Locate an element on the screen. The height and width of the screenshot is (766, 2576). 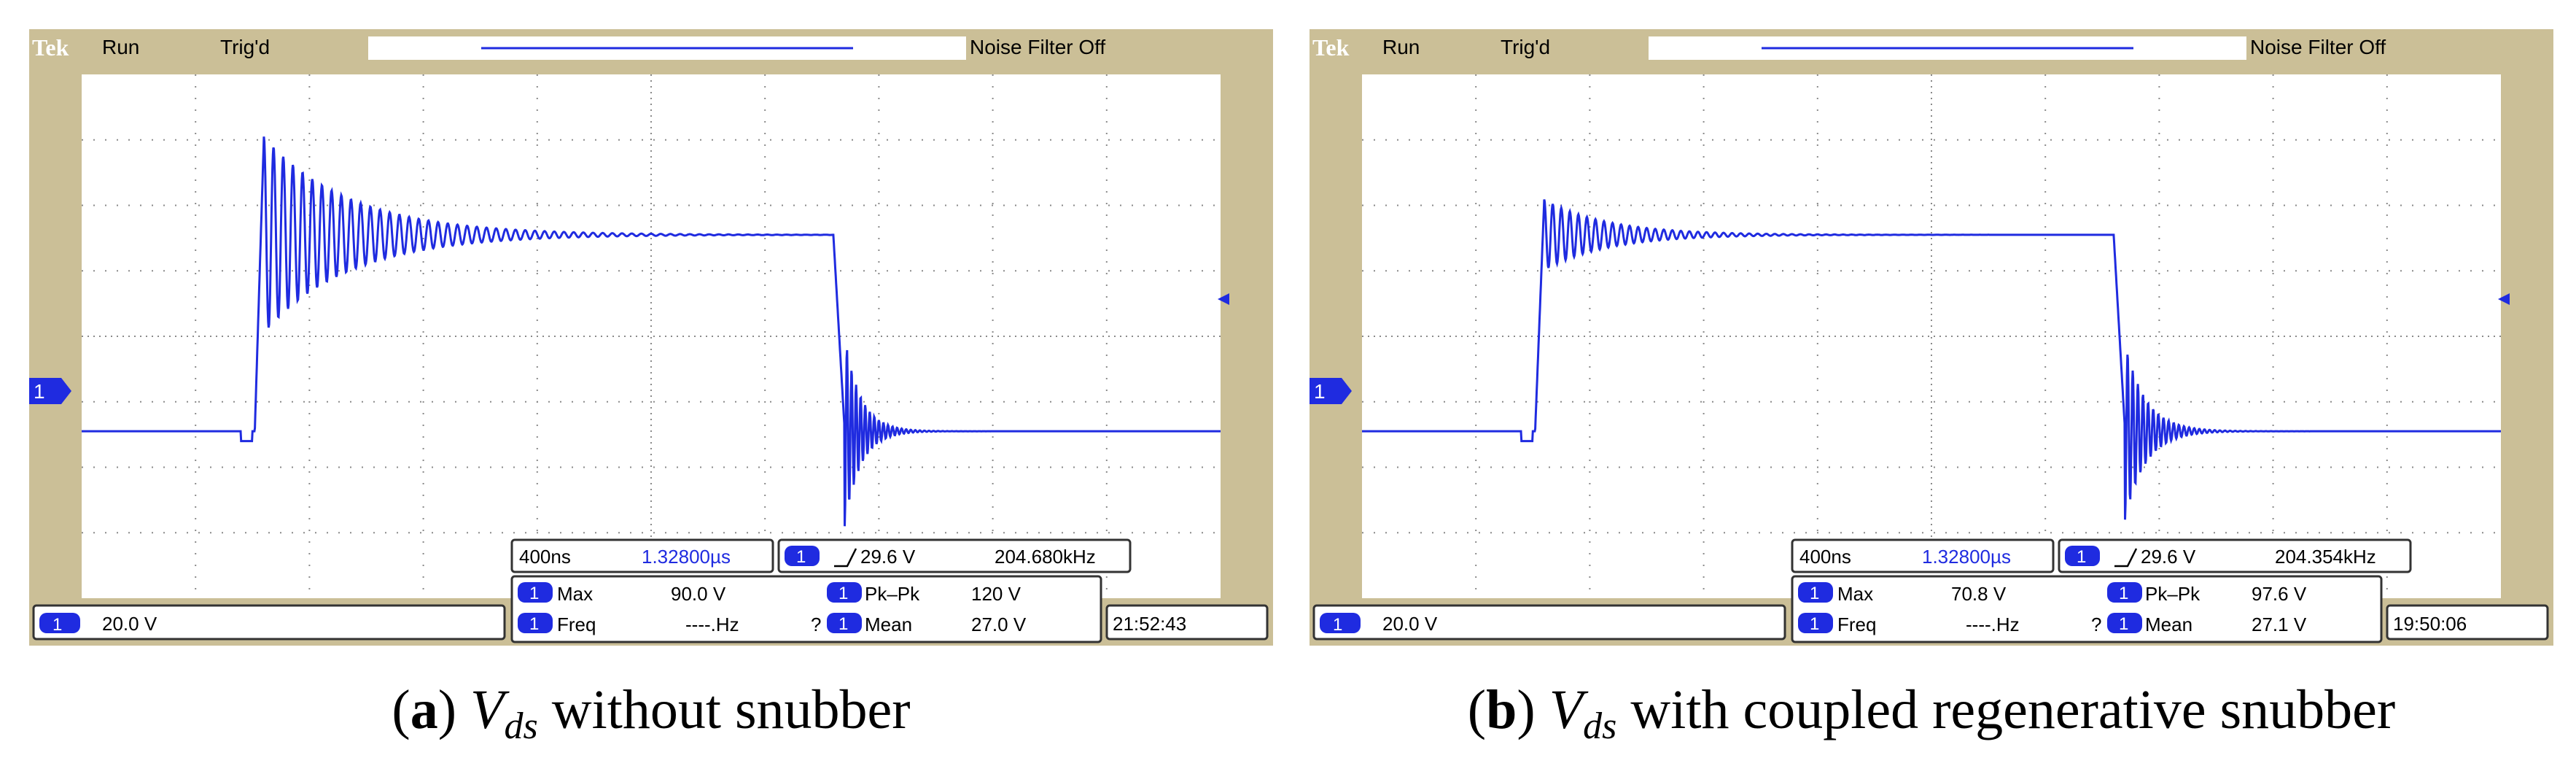
caption-a: (a) Vds without snubber is located at coordinates (651, 713).